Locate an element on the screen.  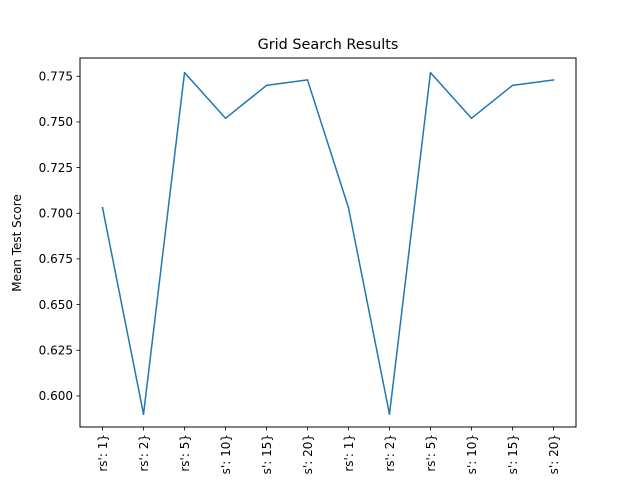
y-axis-label: Mean Test Score is located at coordinates (17, 243).